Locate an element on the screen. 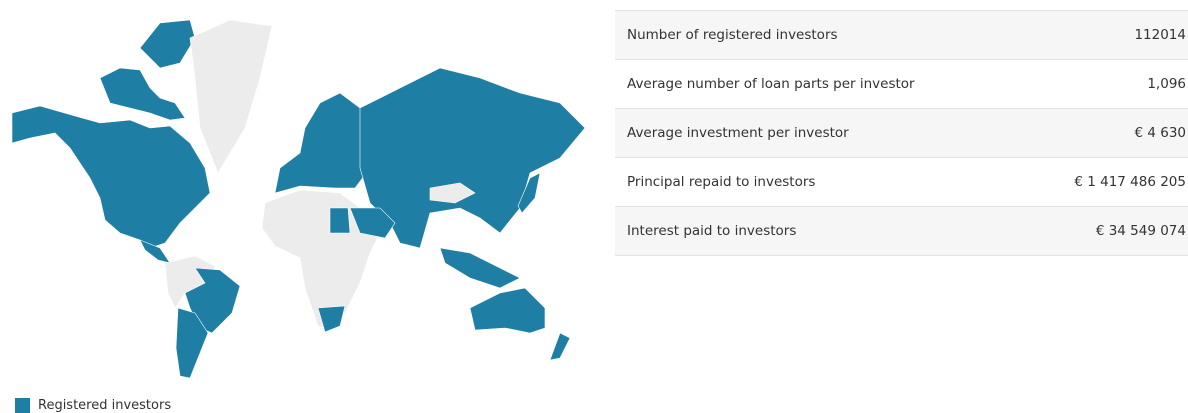 Image resolution: width=1188 pixels, height=413 pixels. stat-value: 112014 is located at coordinates (1104, 35).